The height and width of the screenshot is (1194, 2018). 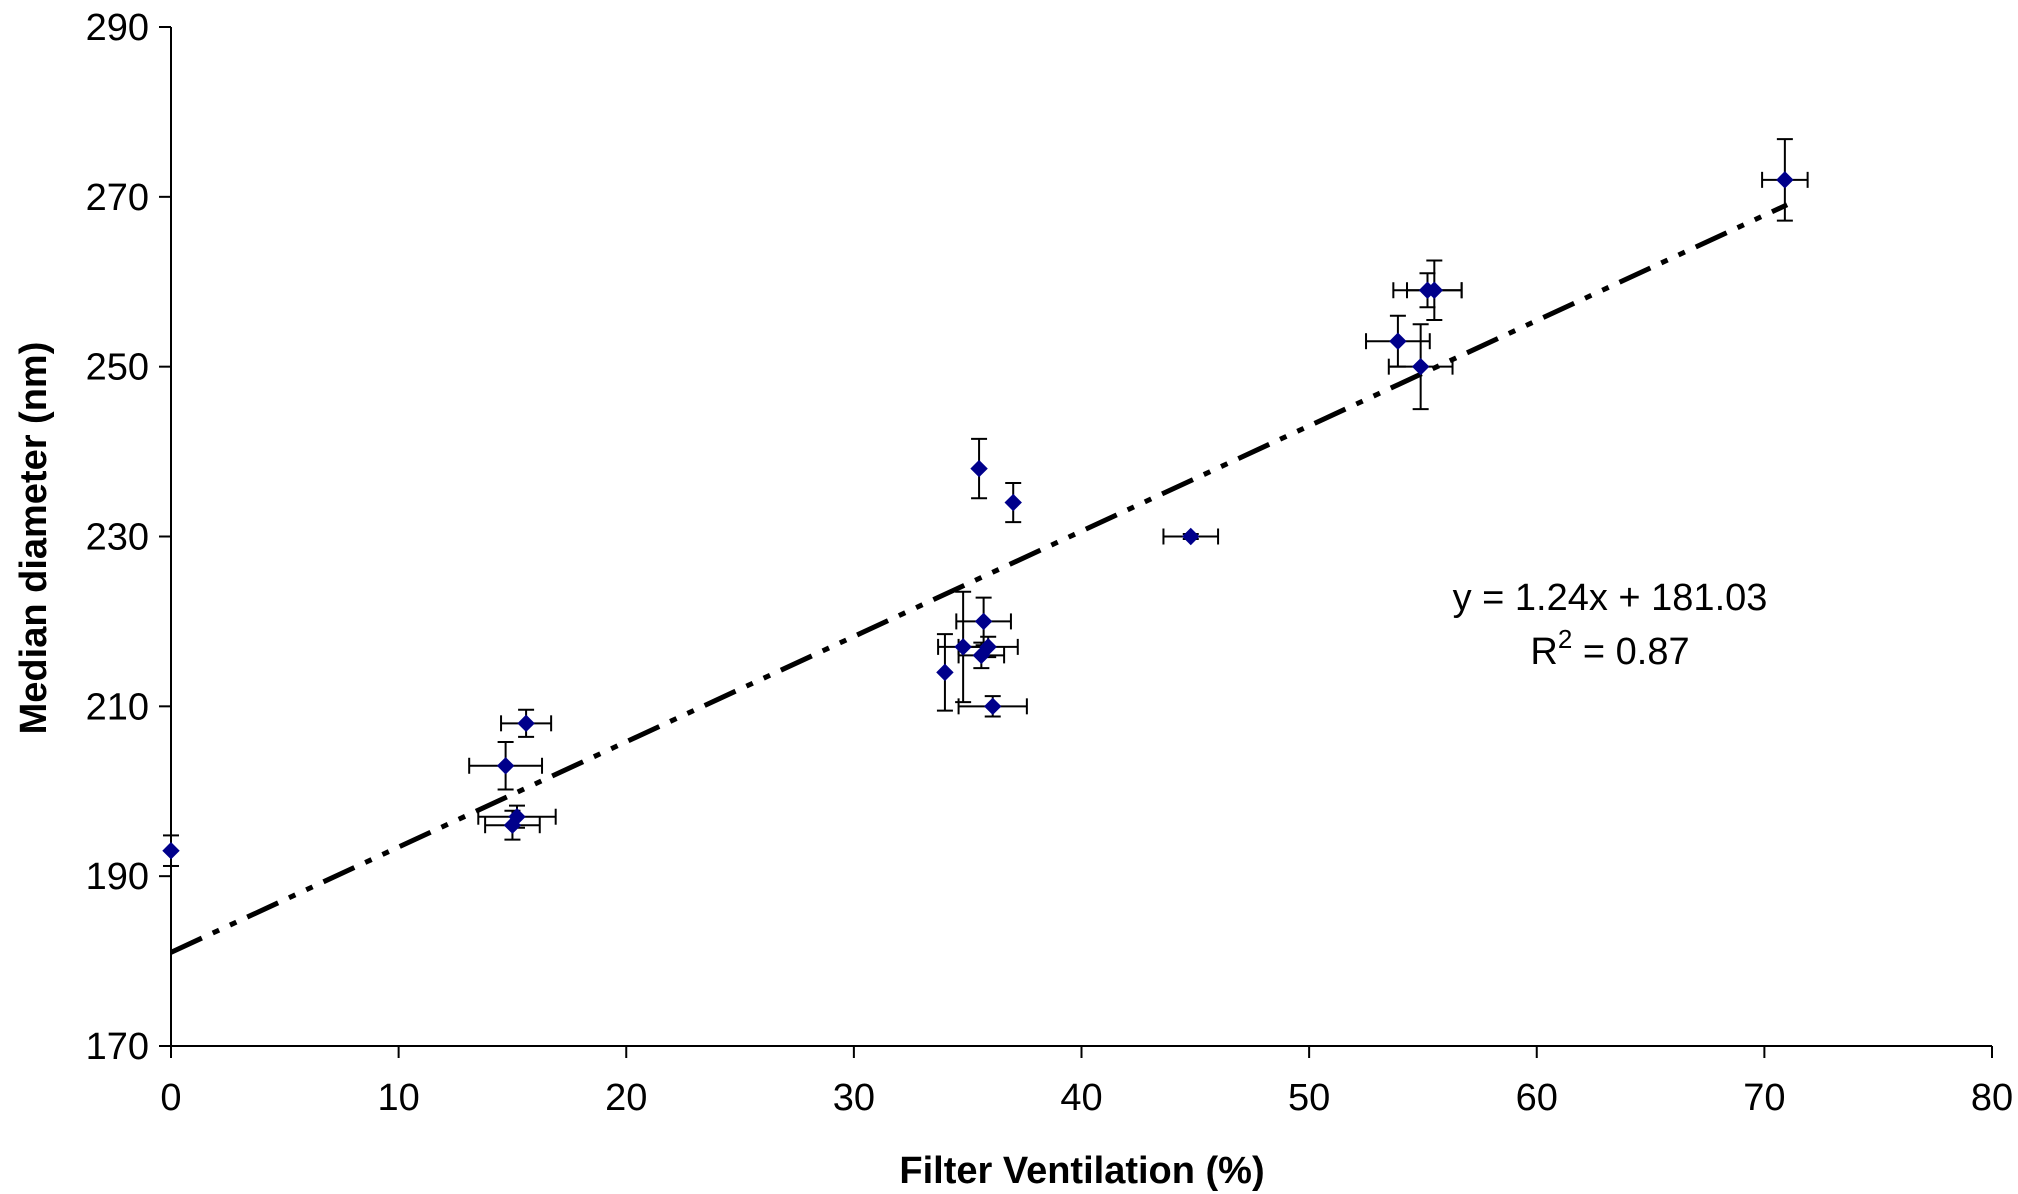 What do you see at coordinates (117, 368) in the screenshot?
I see `y-tick-label: 250` at bounding box center [117, 368].